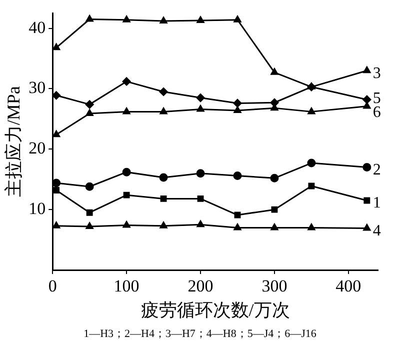 This screenshot has height=347, width=400. Describe the element at coordinates (37, 88) in the screenshot. I see `y-tick-label: 30` at that location.